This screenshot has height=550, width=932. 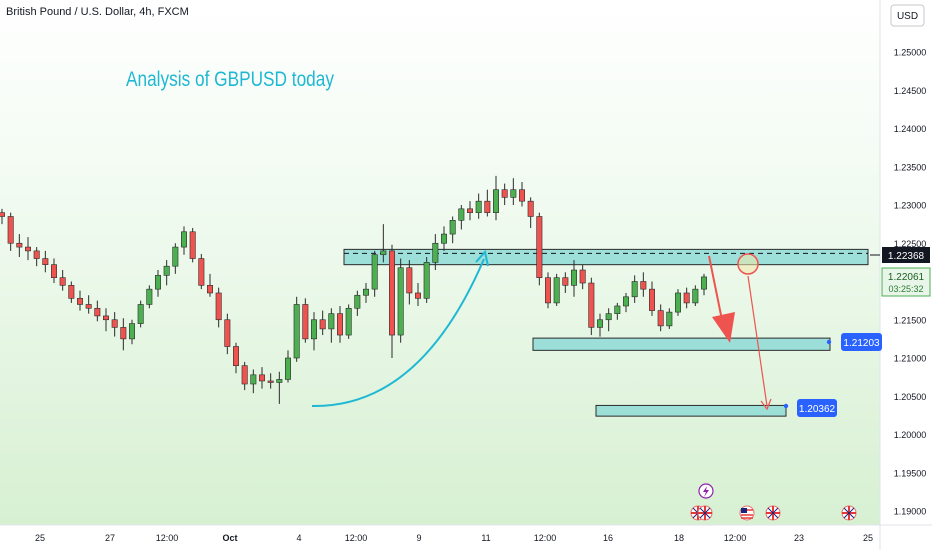 I want to click on y-tick-label: 1.21500, so click(x=910, y=320).